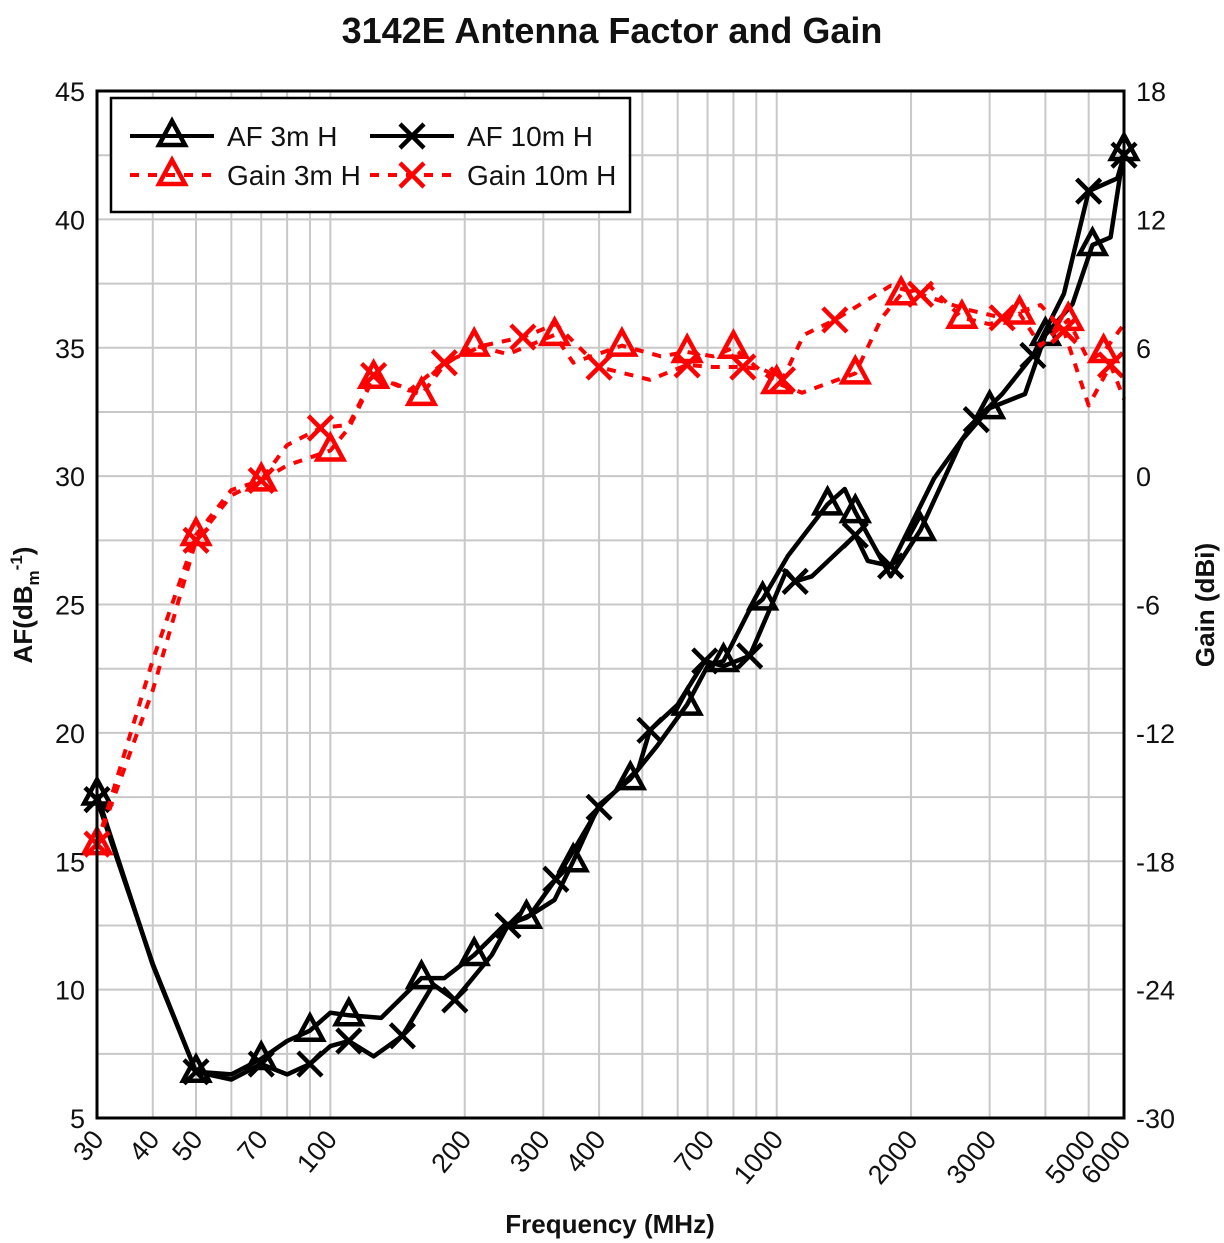  What do you see at coordinates (317, 1152) in the screenshot?
I see `x-tick-label: 100` at bounding box center [317, 1152].